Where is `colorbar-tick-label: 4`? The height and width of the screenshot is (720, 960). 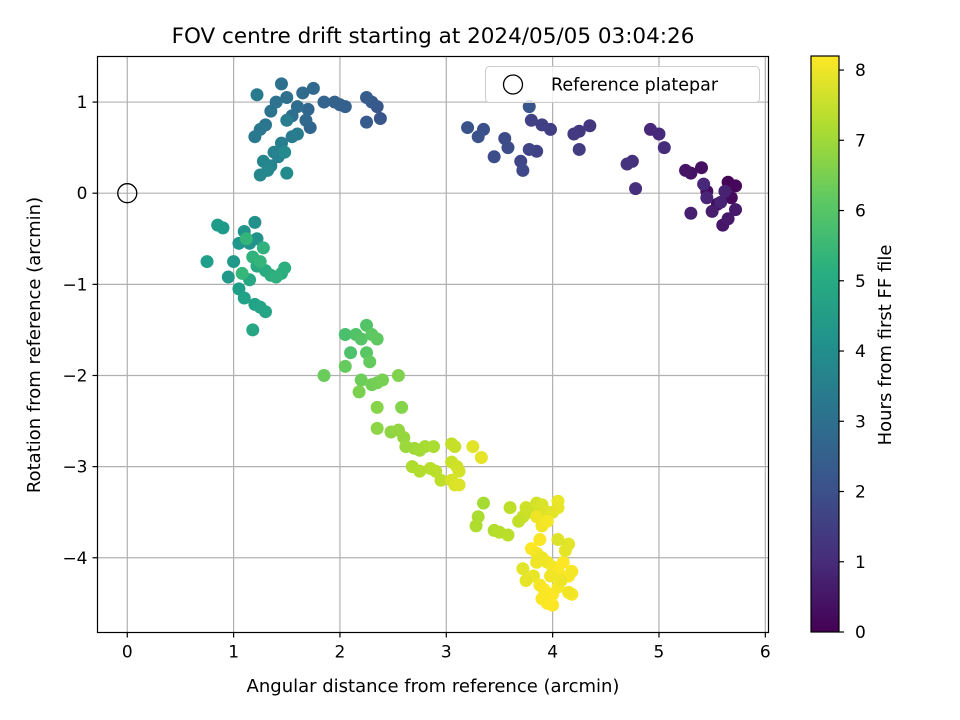 colorbar-tick-label: 4 is located at coordinates (860, 352).